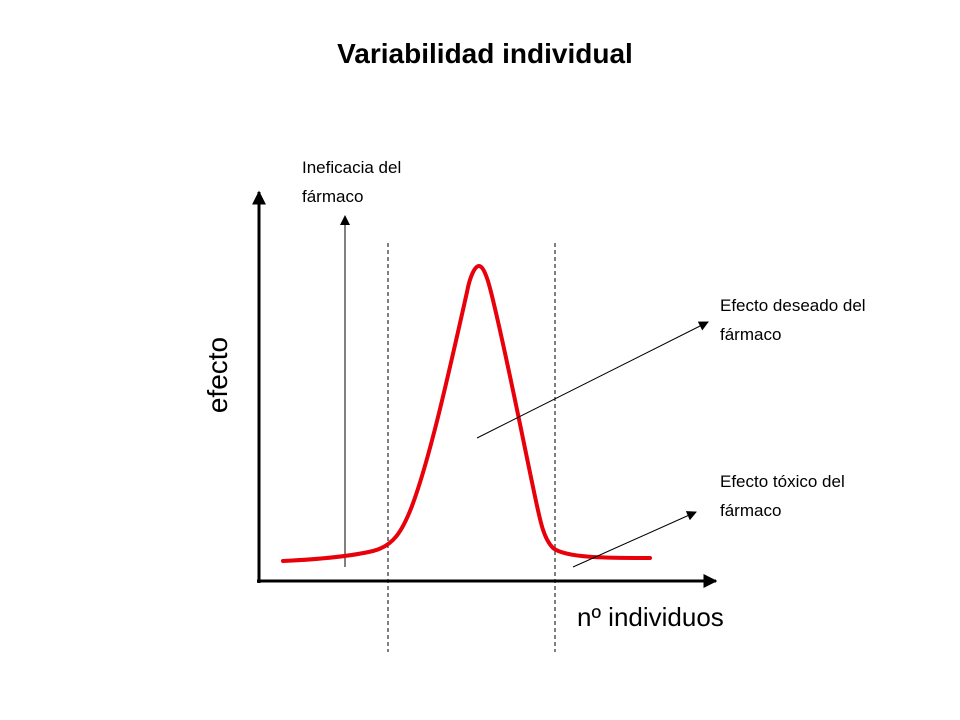 This screenshot has height=720, width=960. Describe the element at coordinates (332, 196) in the screenshot. I see `ineficacia-label-line2: fármaco` at that location.